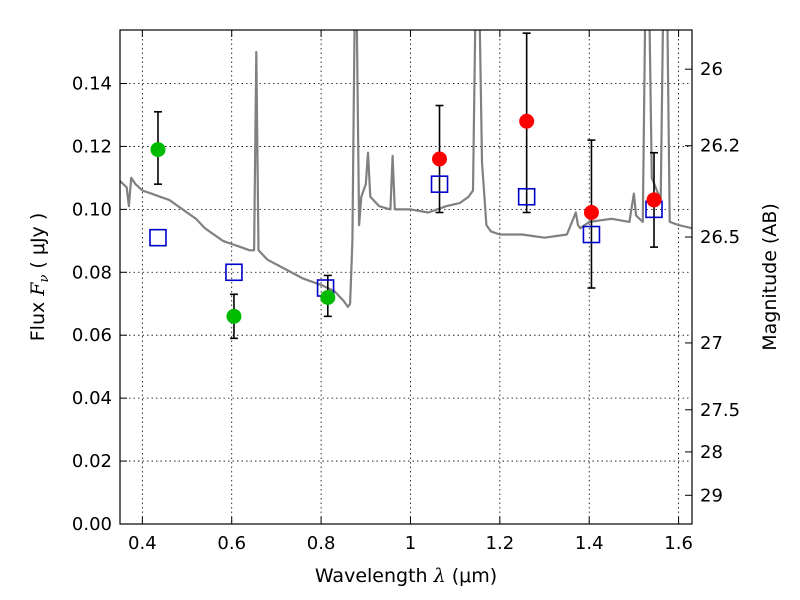 The height and width of the screenshot is (600, 800). Describe the element at coordinates (142, 543) in the screenshot. I see `x-tick-label: 0.4` at that location.